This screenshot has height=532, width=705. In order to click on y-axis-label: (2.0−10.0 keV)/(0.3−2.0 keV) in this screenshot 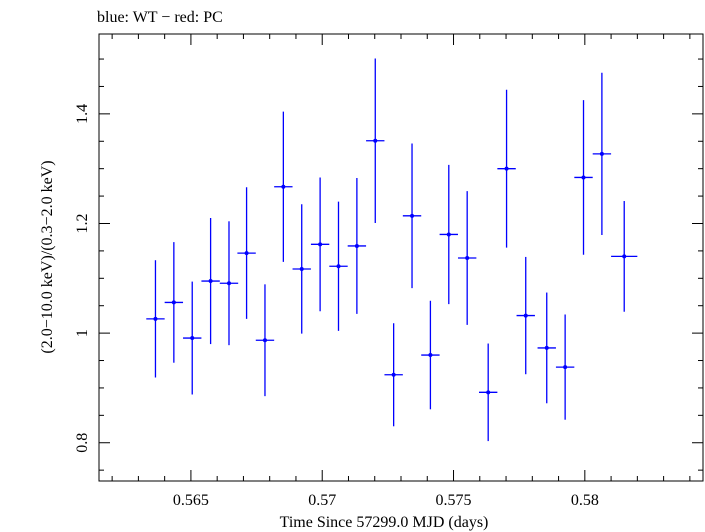, I will do `click(47, 256)`.